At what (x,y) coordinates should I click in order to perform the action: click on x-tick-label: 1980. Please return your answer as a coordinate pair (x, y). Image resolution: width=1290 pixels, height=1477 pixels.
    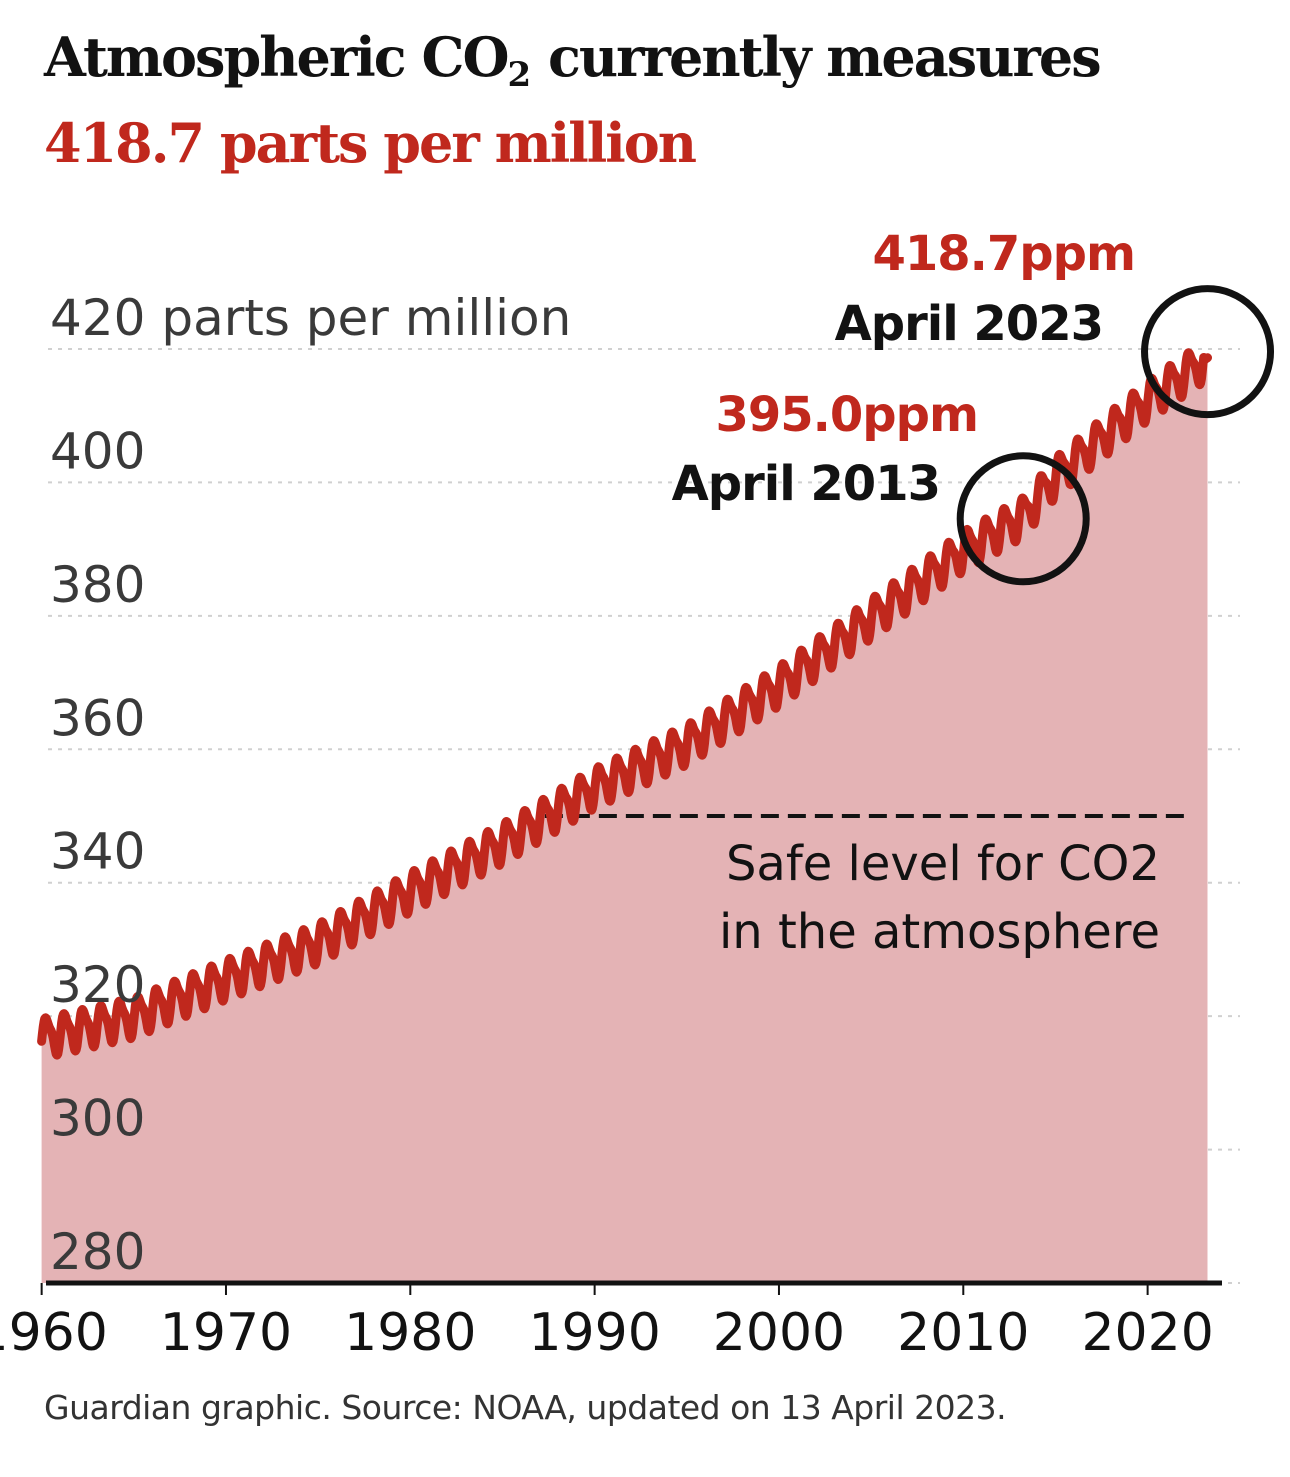
    Looking at the image, I should click on (410, 1333).